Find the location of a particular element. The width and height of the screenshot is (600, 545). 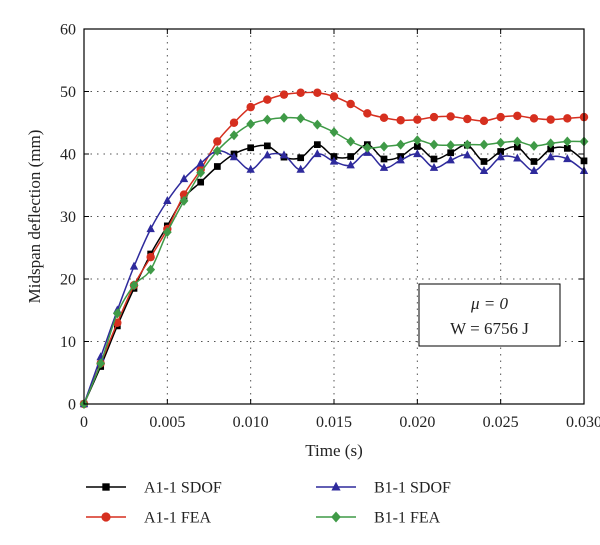

annotation-box: μ = 0 W = 6756 J is located at coordinates (489, 315).